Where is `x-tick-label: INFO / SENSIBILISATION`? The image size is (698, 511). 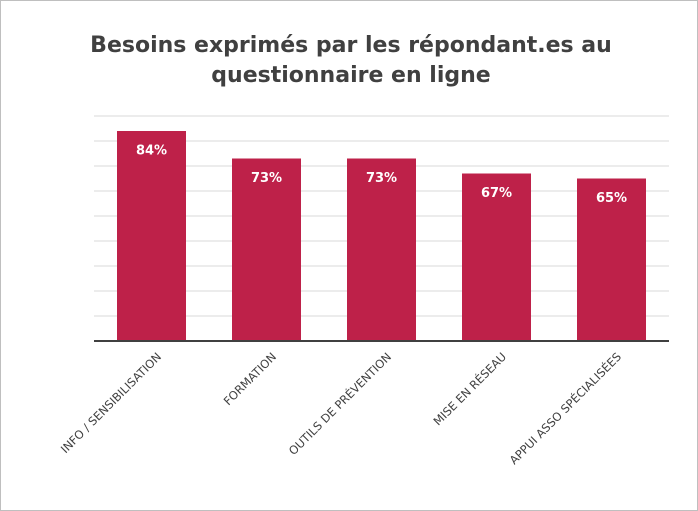
x-tick-label: INFO / SENSIBILISATION is located at coordinates (111, 403).